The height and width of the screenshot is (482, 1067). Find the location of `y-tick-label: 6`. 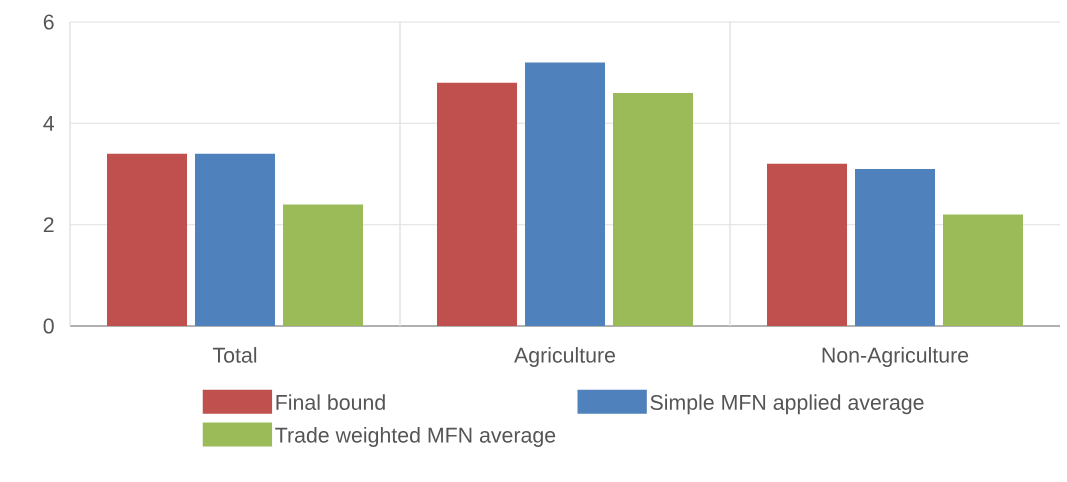

y-tick-label: 6 is located at coordinates (48, 22).